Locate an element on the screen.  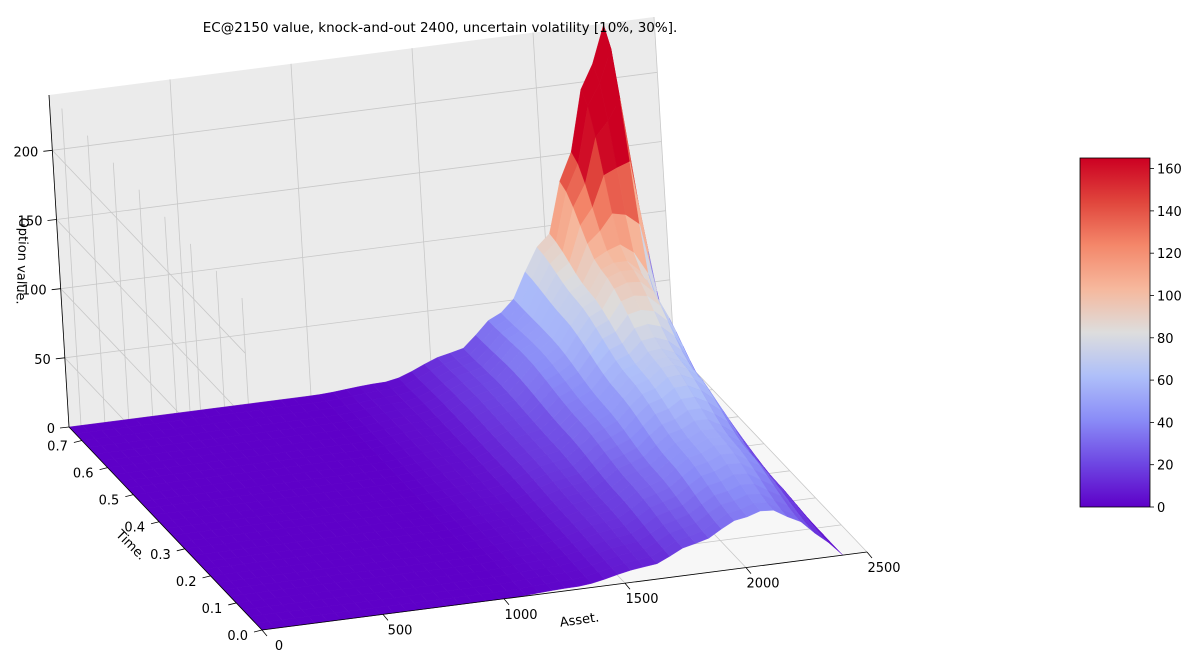
x-axis-label: Asset. is located at coordinates (579, 620).